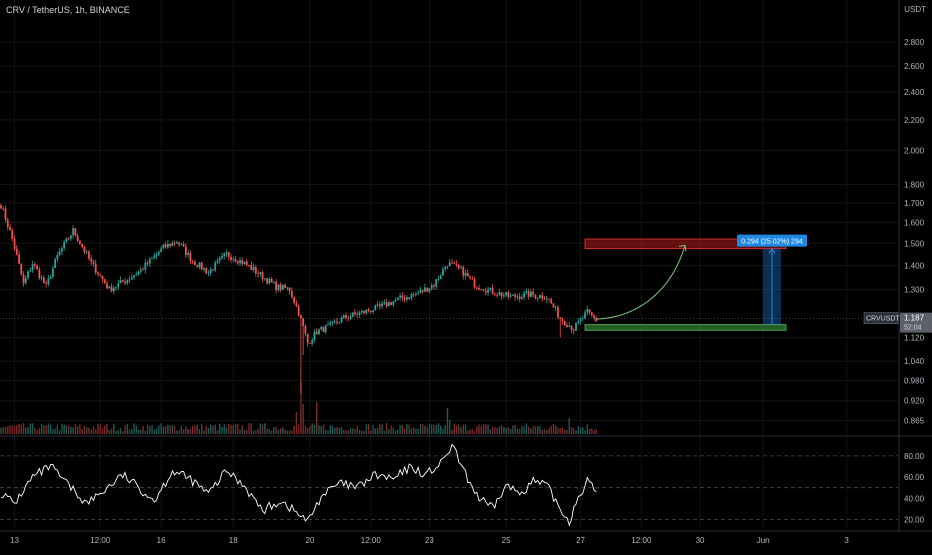 The height and width of the screenshot is (555, 932). Describe the element at coordinates (914, 92) in the screenshot. I see `price-tick-label: 2.400` at that location.